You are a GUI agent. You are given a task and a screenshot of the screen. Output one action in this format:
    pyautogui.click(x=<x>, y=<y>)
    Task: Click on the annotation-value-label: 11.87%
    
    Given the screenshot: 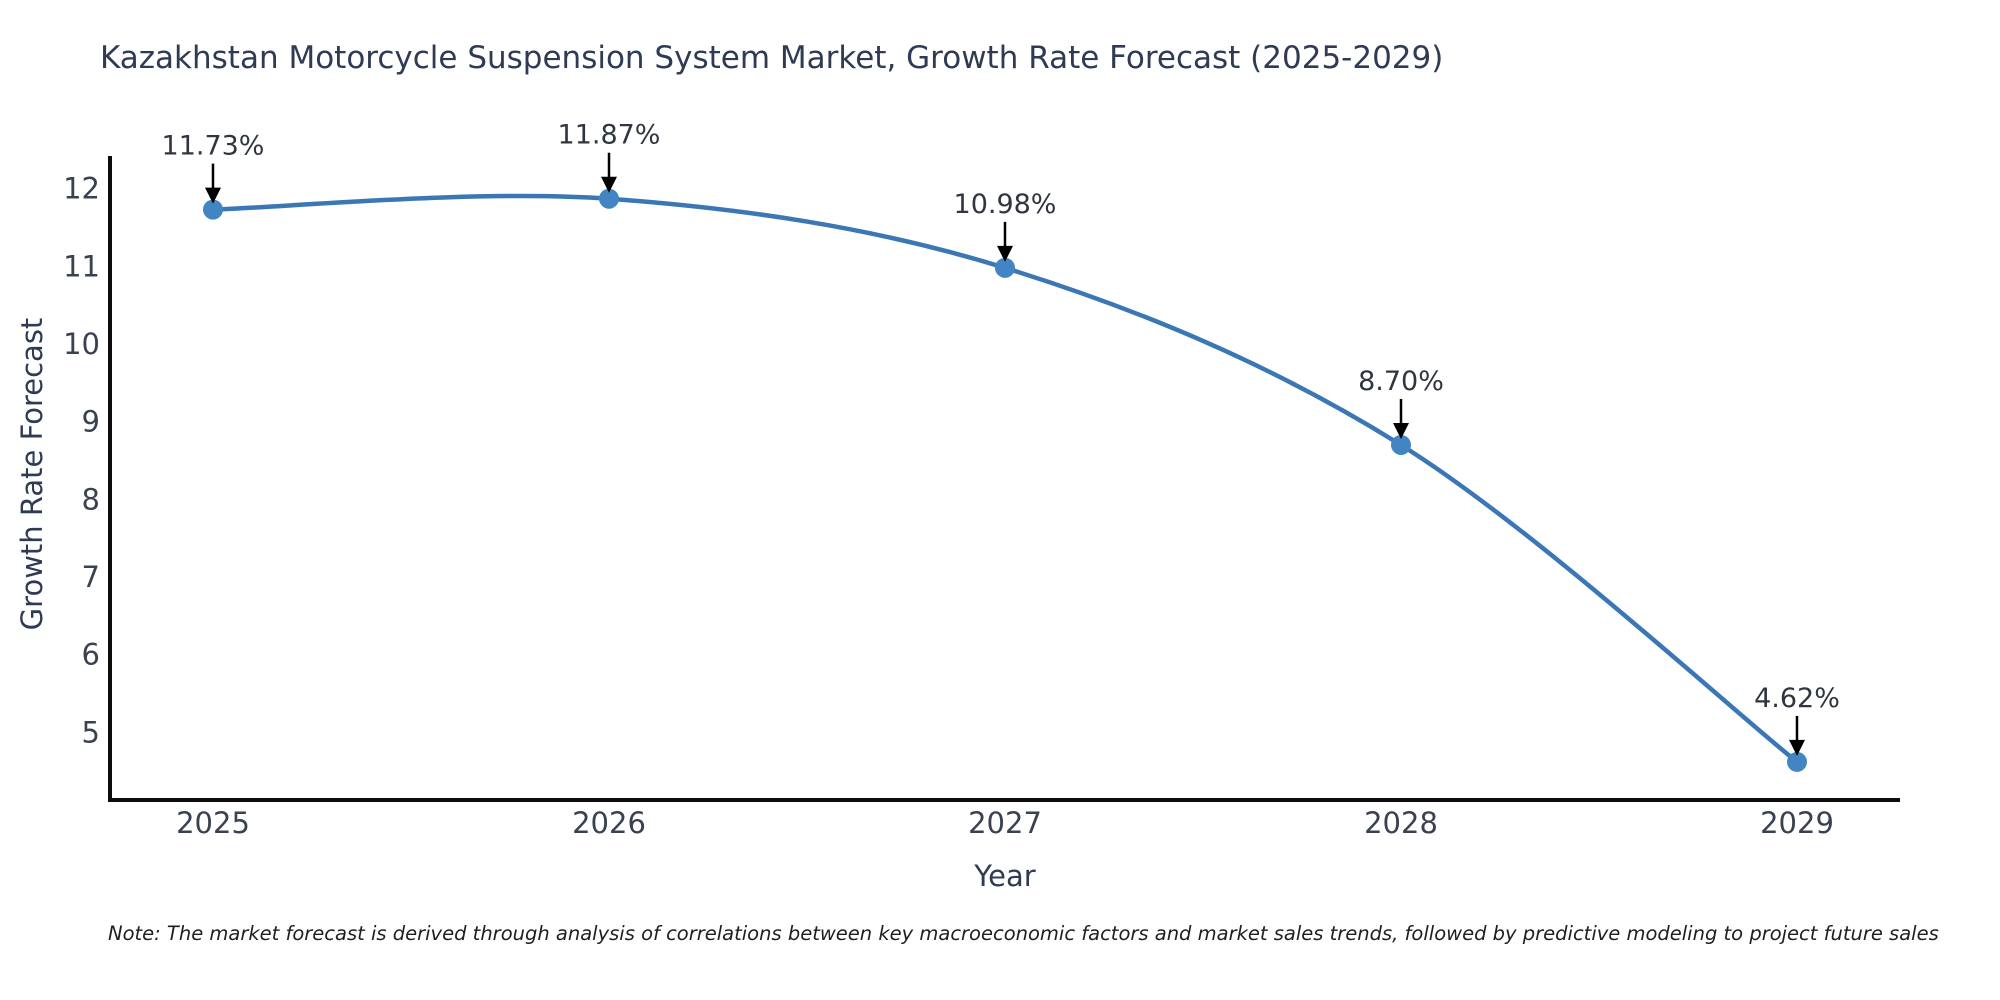 What is the action you would take?
    pyautogui.click(x=609, y=135)
    